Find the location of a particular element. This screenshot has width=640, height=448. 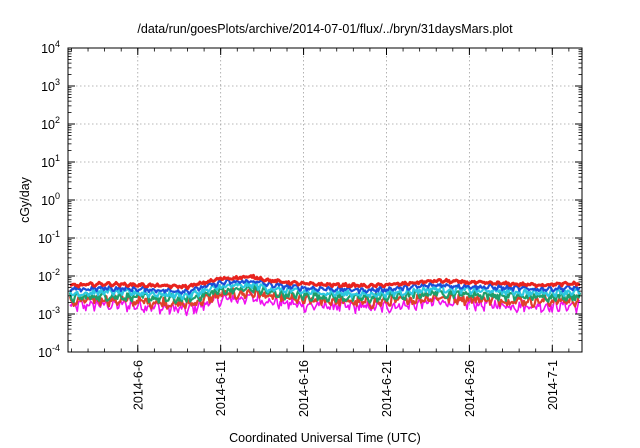

data-series is located at coordinates (325, 295).